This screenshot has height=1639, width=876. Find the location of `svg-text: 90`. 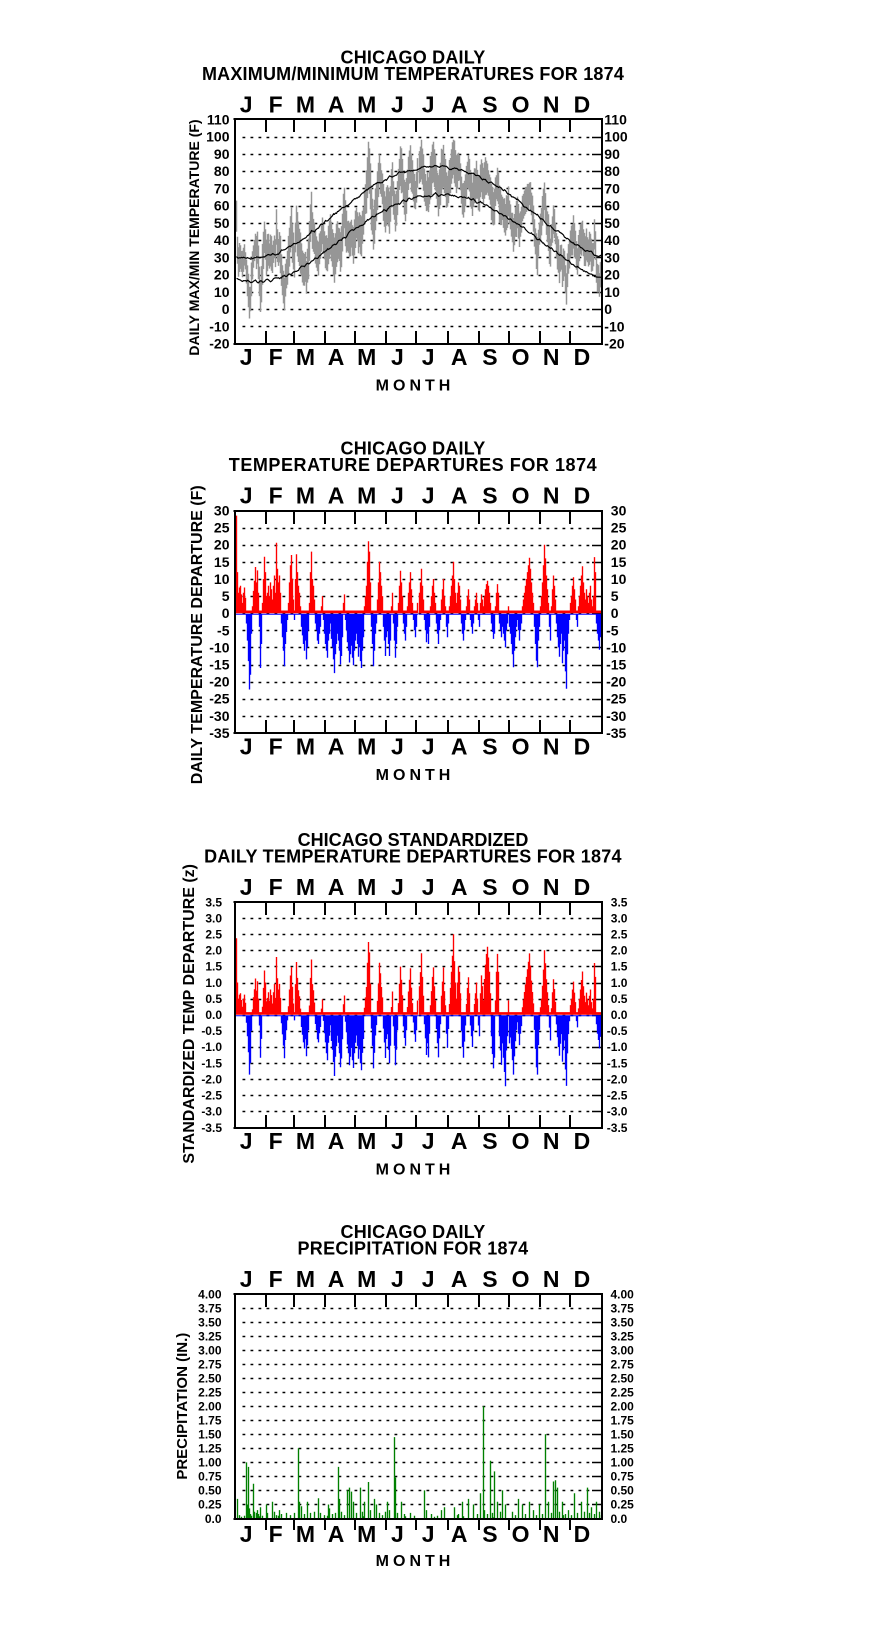

svg-text: 90 is located at coordinates (612, 154).